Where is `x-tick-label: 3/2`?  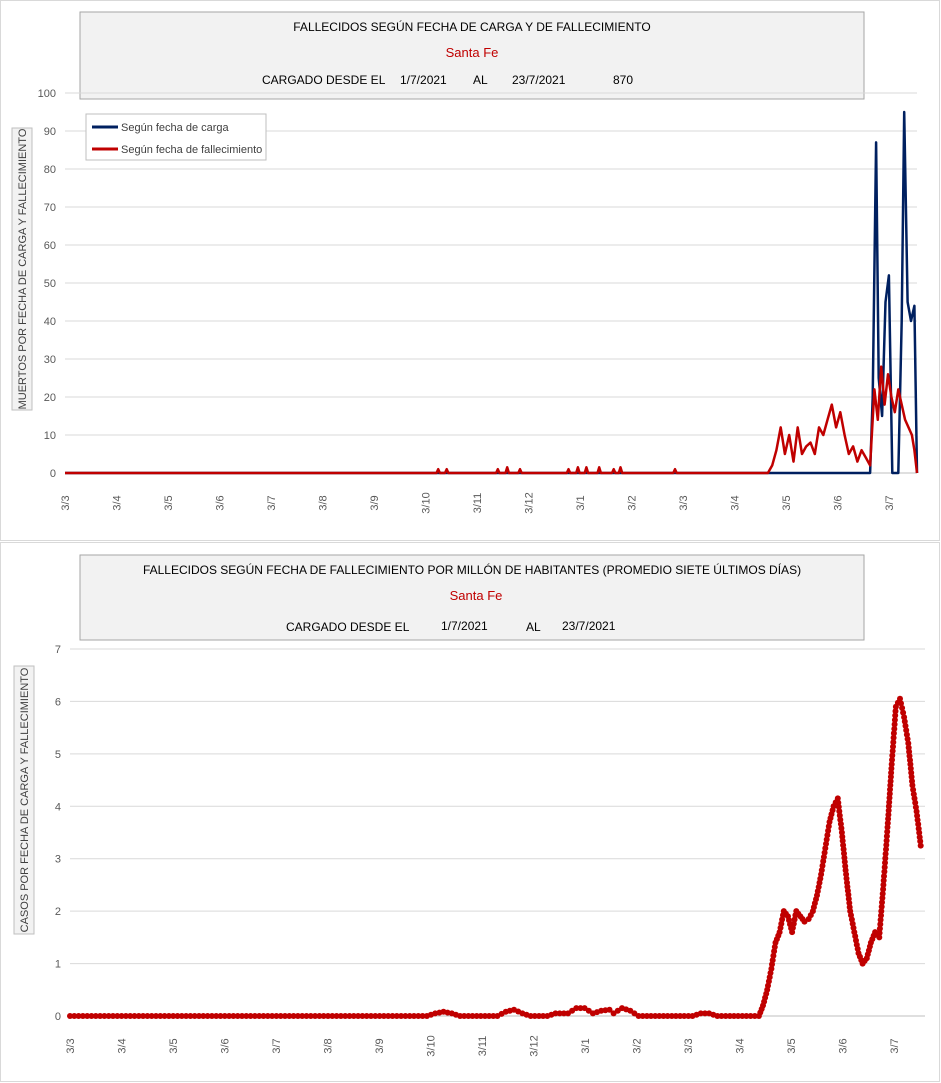 x-tick-label: 3/2 is located at coordinates (633, 502).